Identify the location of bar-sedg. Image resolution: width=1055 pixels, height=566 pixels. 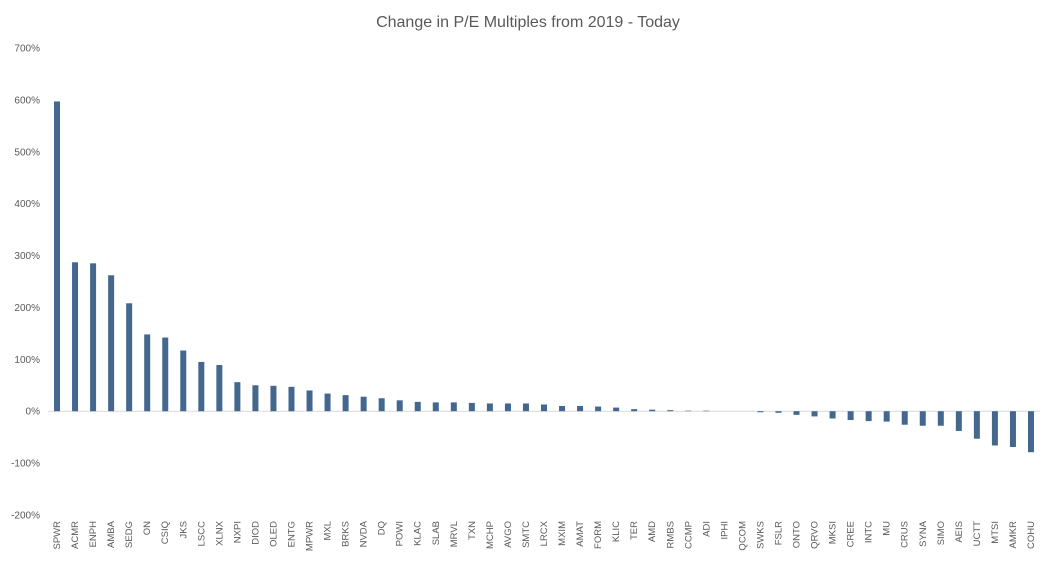
(129, 357).